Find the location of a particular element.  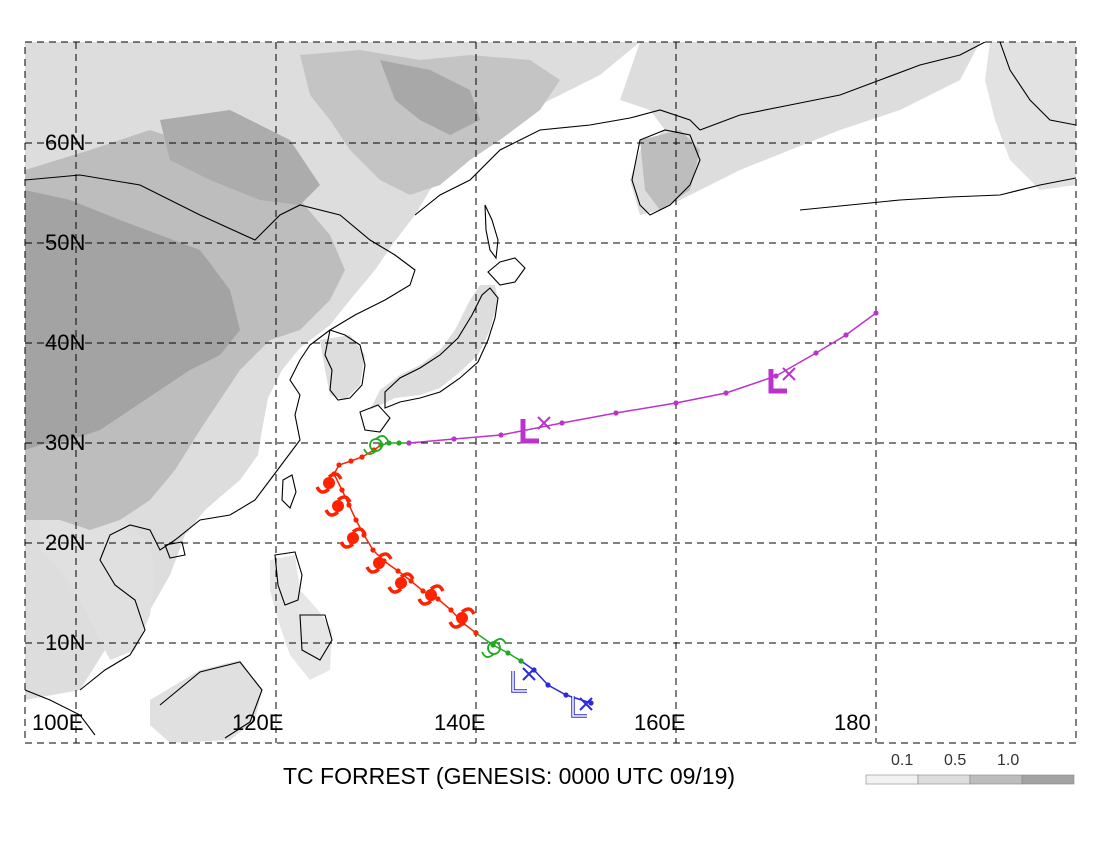

coastline-borneo is located at coordinates (211, 700).